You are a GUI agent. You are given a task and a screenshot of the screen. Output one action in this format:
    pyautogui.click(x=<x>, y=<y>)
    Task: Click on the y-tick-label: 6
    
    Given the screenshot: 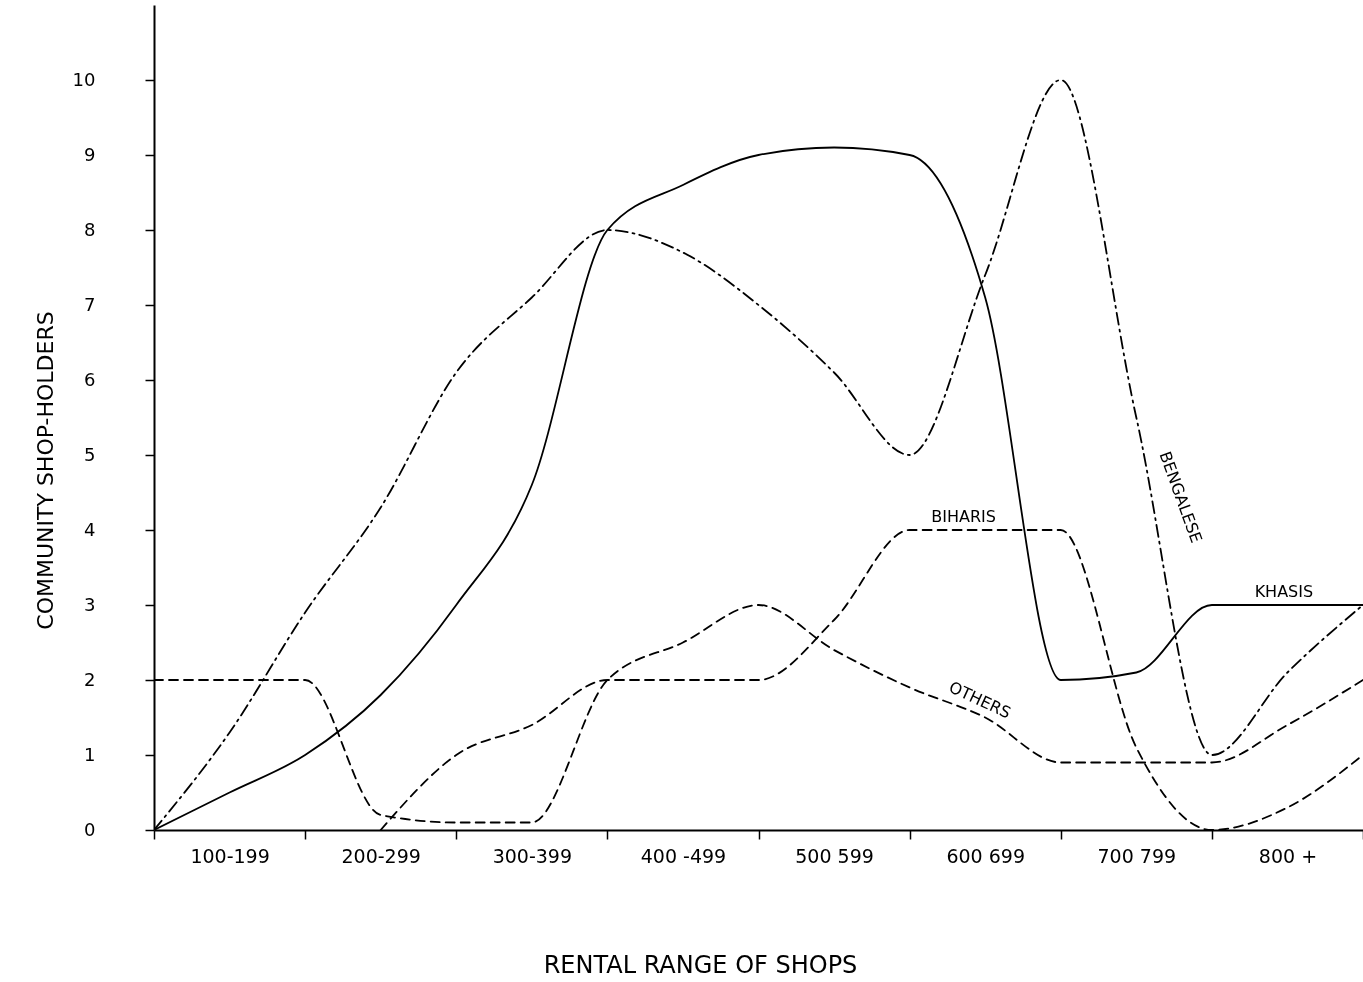 What is the action you would take?
    pyautogui.click(x=90, y=379)
    